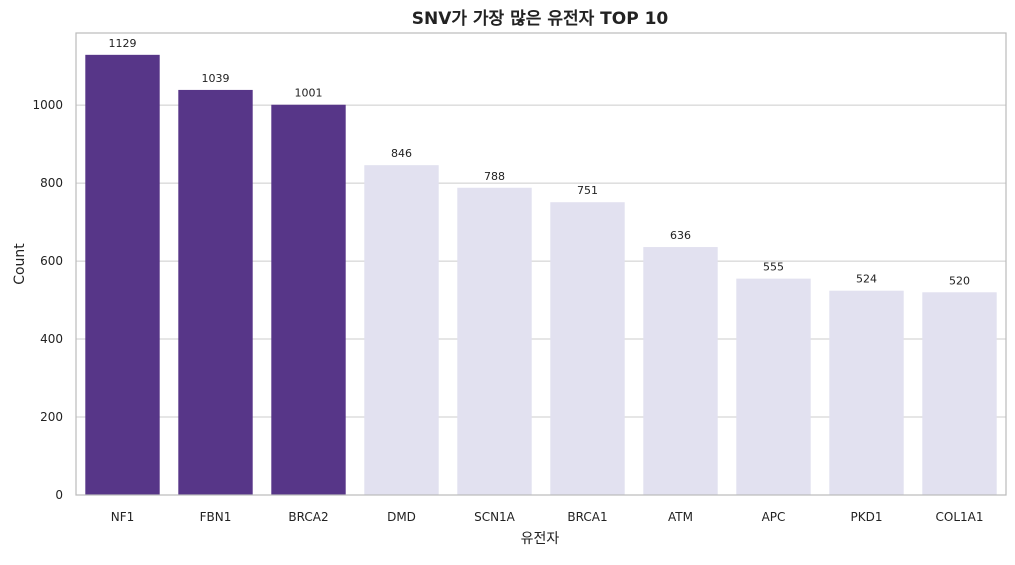 The height and width of the screenshot is (565, 1015). Describe the element at coordinates (122, 274) in the screenshot. I see `bar-nf1` at that location.